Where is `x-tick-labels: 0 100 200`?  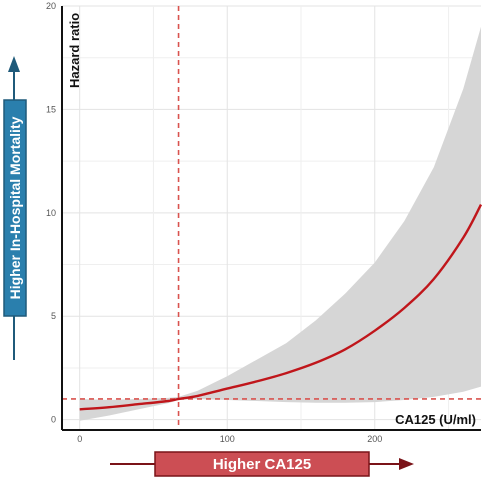 x-tick-labels: 0 100 200 is located at coordinates (229, 439).